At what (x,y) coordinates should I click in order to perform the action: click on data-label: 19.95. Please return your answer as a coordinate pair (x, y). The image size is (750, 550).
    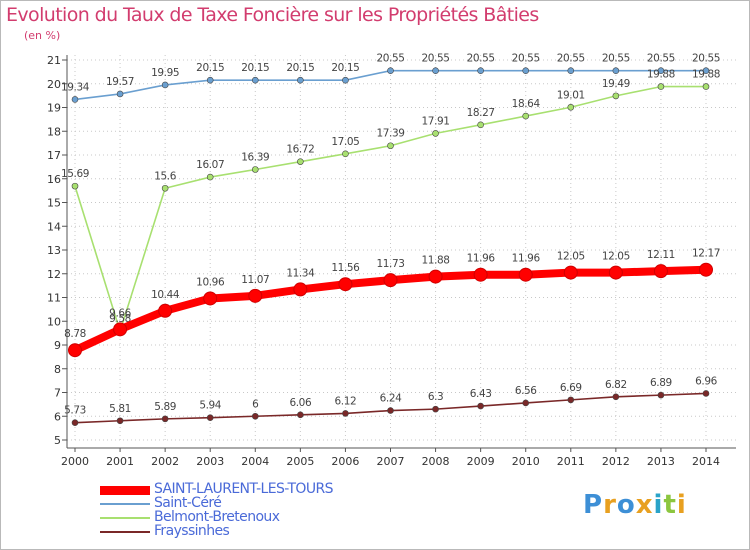
    Looking at the image, I should click on (165, 73).